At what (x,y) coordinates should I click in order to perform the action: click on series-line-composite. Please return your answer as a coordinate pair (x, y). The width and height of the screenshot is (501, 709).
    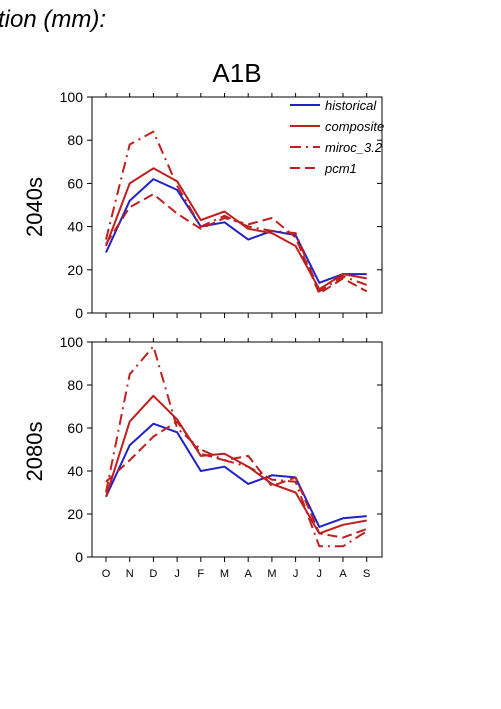
    Looking at the image, I should click on (236, 464).